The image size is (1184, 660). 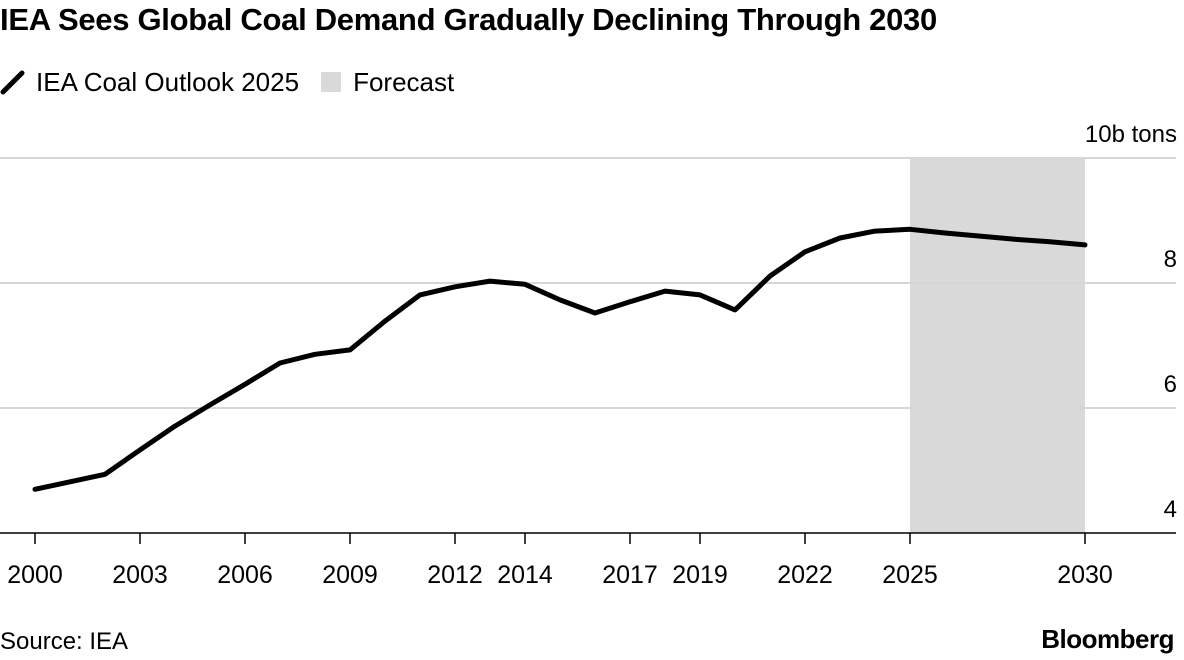 I want to click on x-tick-label: 2022, so click(x=805, y=575).